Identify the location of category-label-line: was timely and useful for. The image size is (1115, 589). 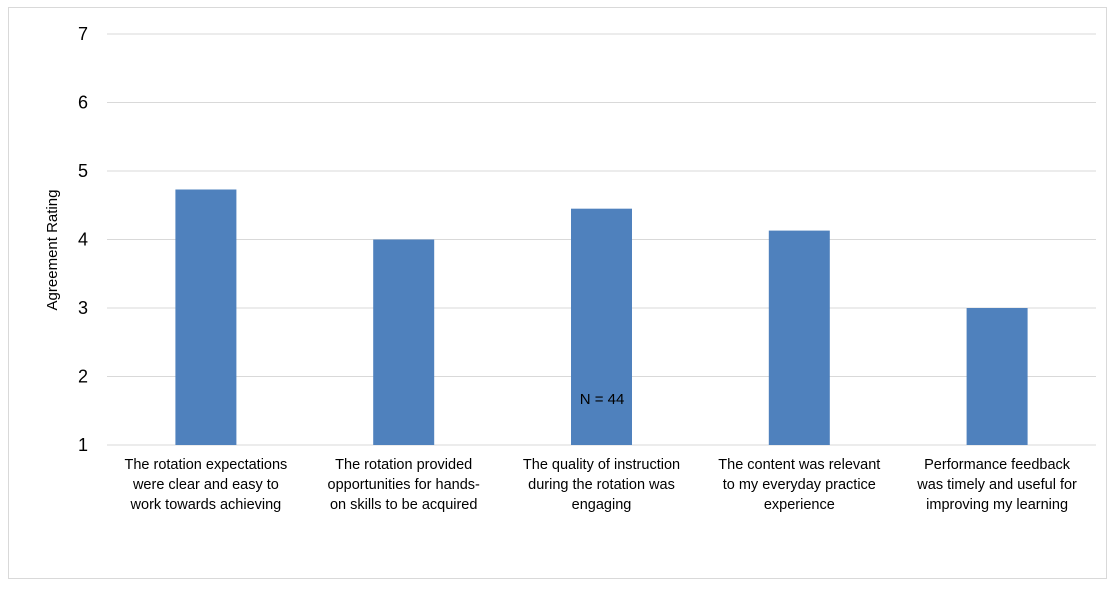
(996, 485).